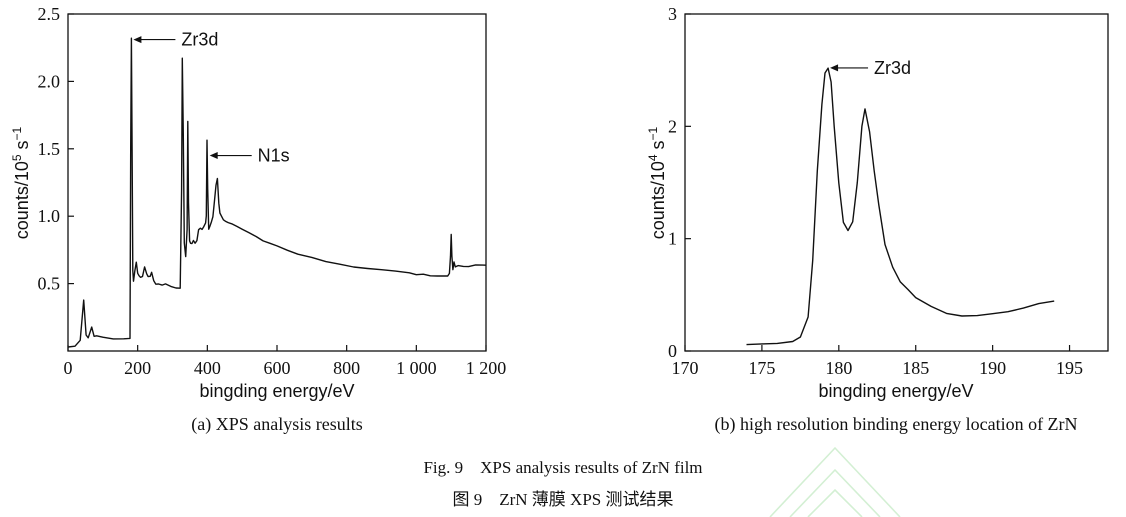 Image resolution: width=1126 pixels, height=517 pixels. Describe the element at coordinates (685, 368) in the screenshot. I see `chart-b-xtick-label: 170` at that location.